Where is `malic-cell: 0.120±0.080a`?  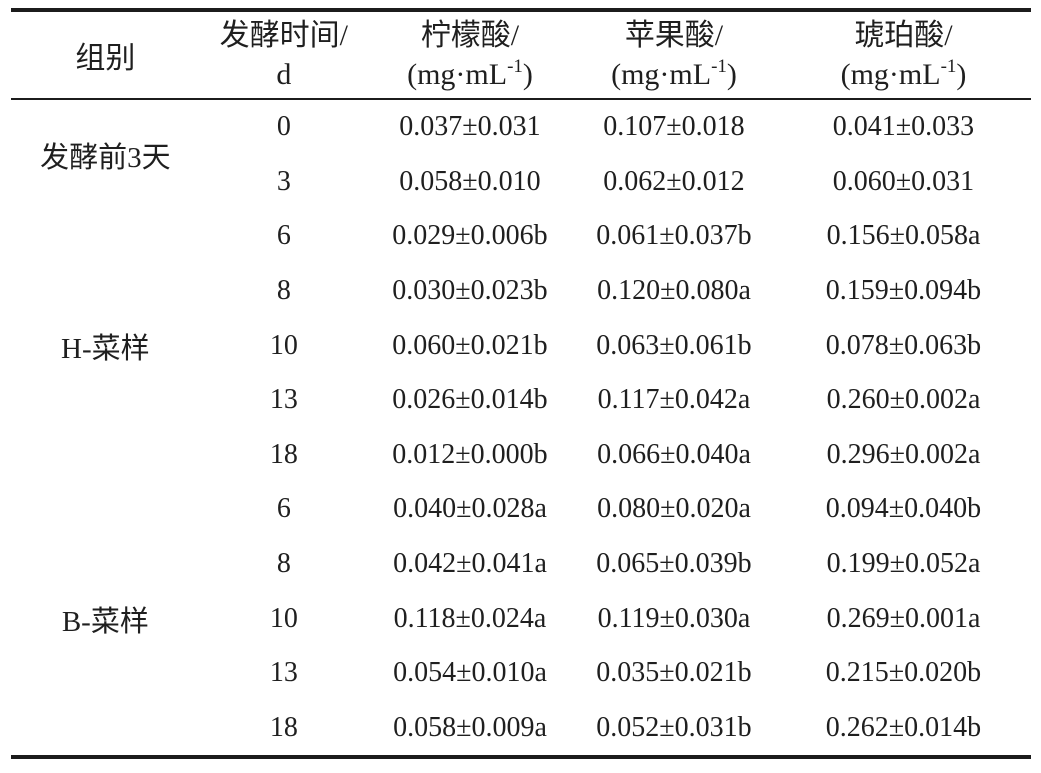
malic-cell: 0.120±0.080a is located at coordinates (674, 291).